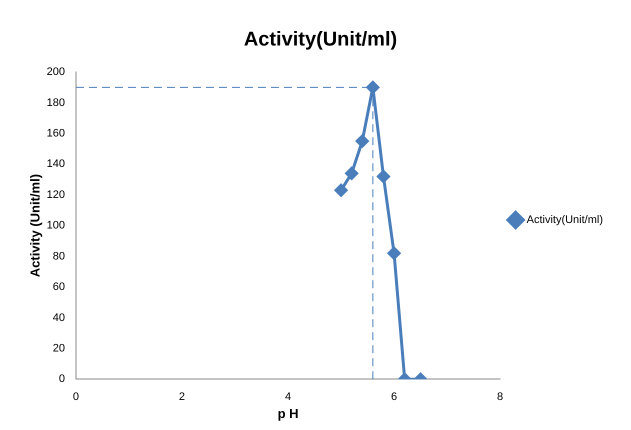 Image resolution: width=631 pixels, height=430 pixels. What do you see at coordinates (55, 226) in the screenshot?
I see `y-tick-label: 100` at bounding box center [55, 226].